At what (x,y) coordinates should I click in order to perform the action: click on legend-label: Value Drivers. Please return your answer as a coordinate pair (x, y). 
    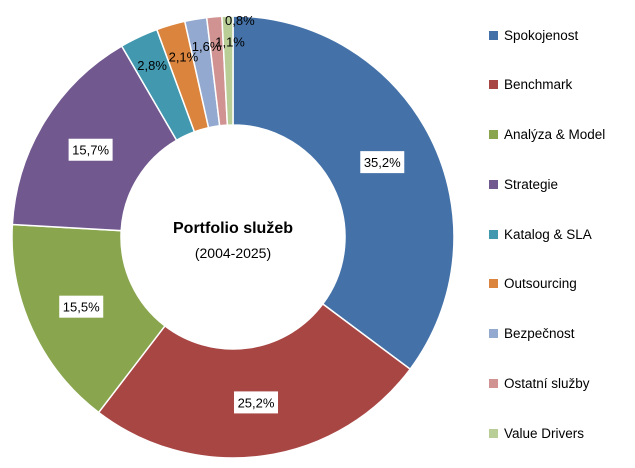
    Looking at the image, I should click on (544, 433).